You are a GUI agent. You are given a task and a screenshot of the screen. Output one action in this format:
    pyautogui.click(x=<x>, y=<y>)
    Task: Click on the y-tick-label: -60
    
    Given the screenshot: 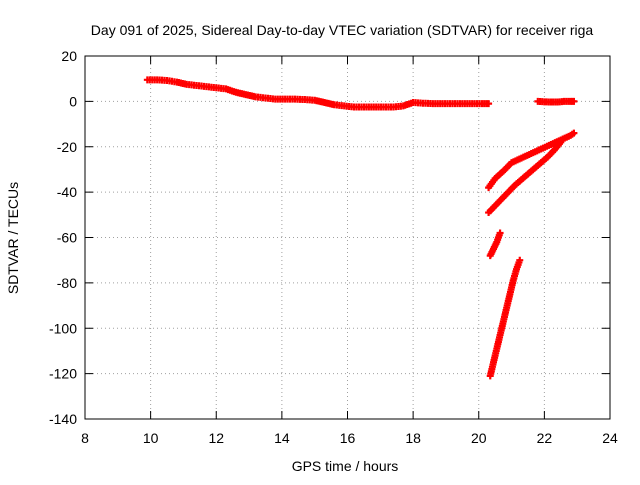 What is the action you would take?
    pyautogui.click(x=67, y=238)
    